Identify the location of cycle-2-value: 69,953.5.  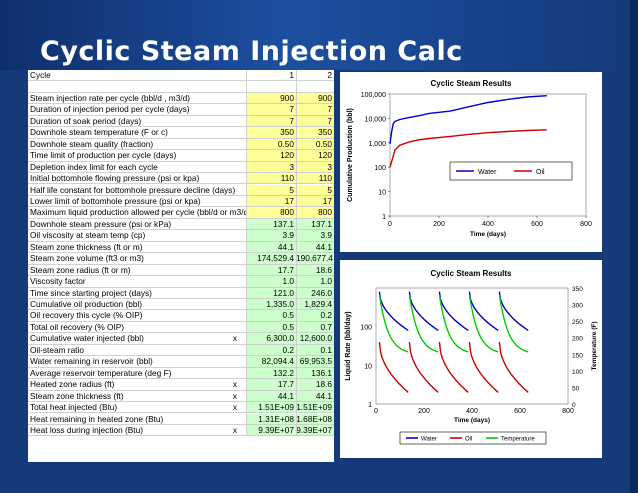
(315, 361).